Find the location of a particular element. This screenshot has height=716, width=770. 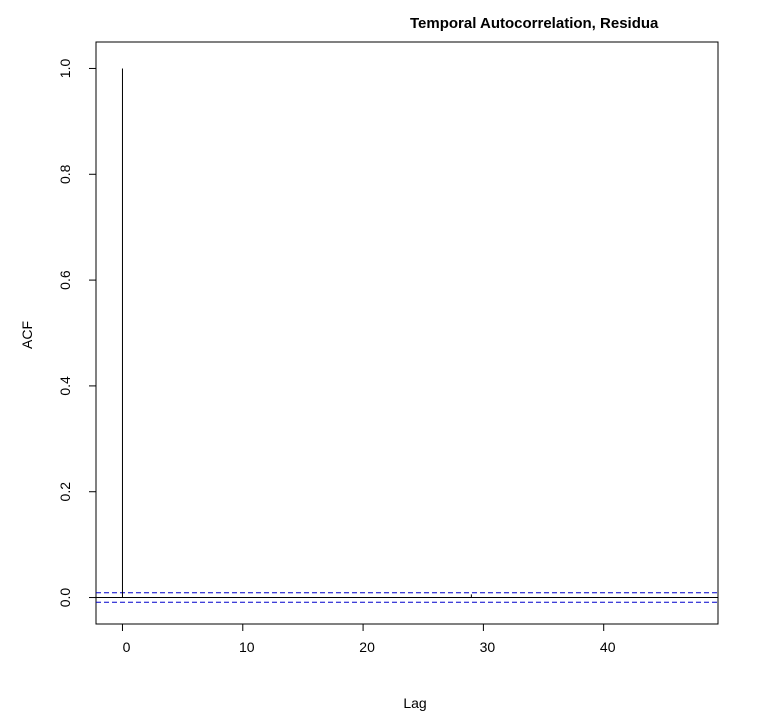

y-tick-label: 1.0 is located at coordinates (65, 69).